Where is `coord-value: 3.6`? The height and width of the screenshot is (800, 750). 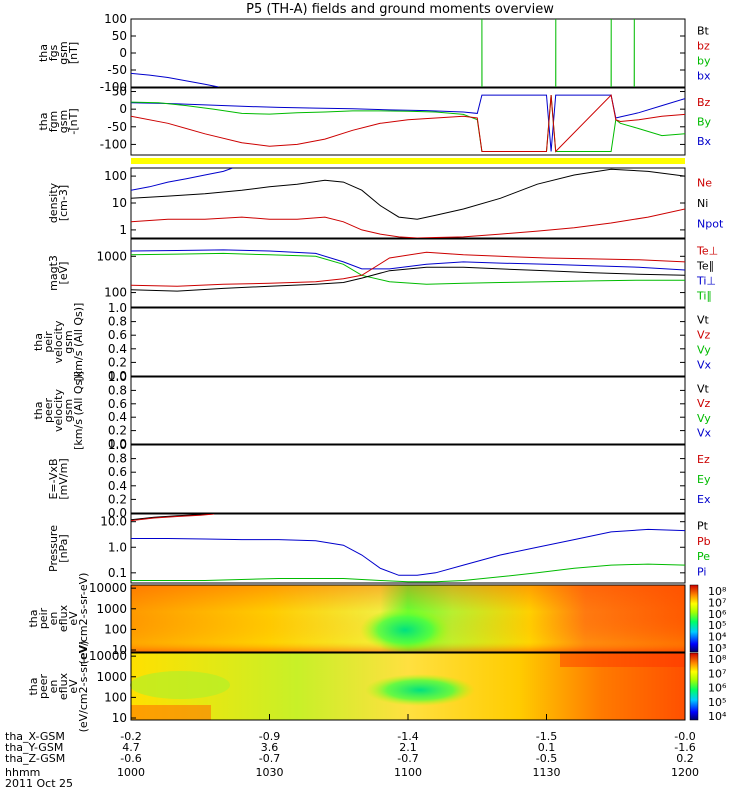
coord-value: 3.6 is located at coordinates (270, 747).